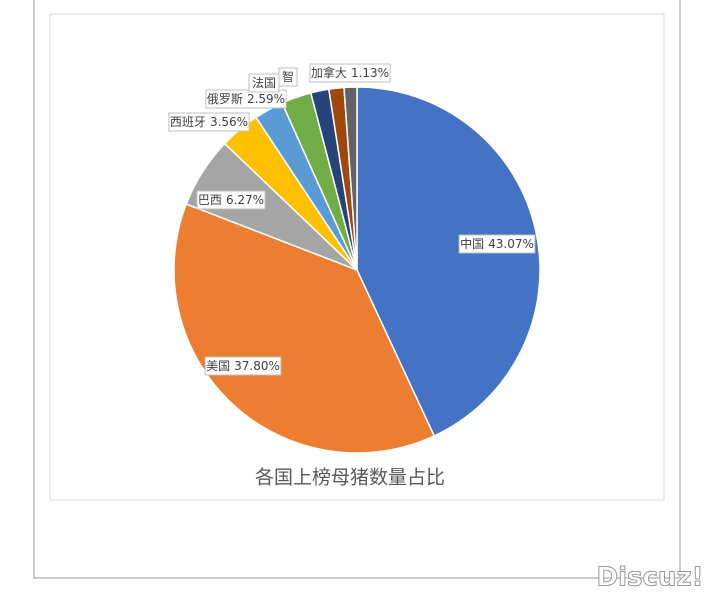 This screenshot has height=607, width=719. I want to click on label-category: 西班牙, so click(188, 122).